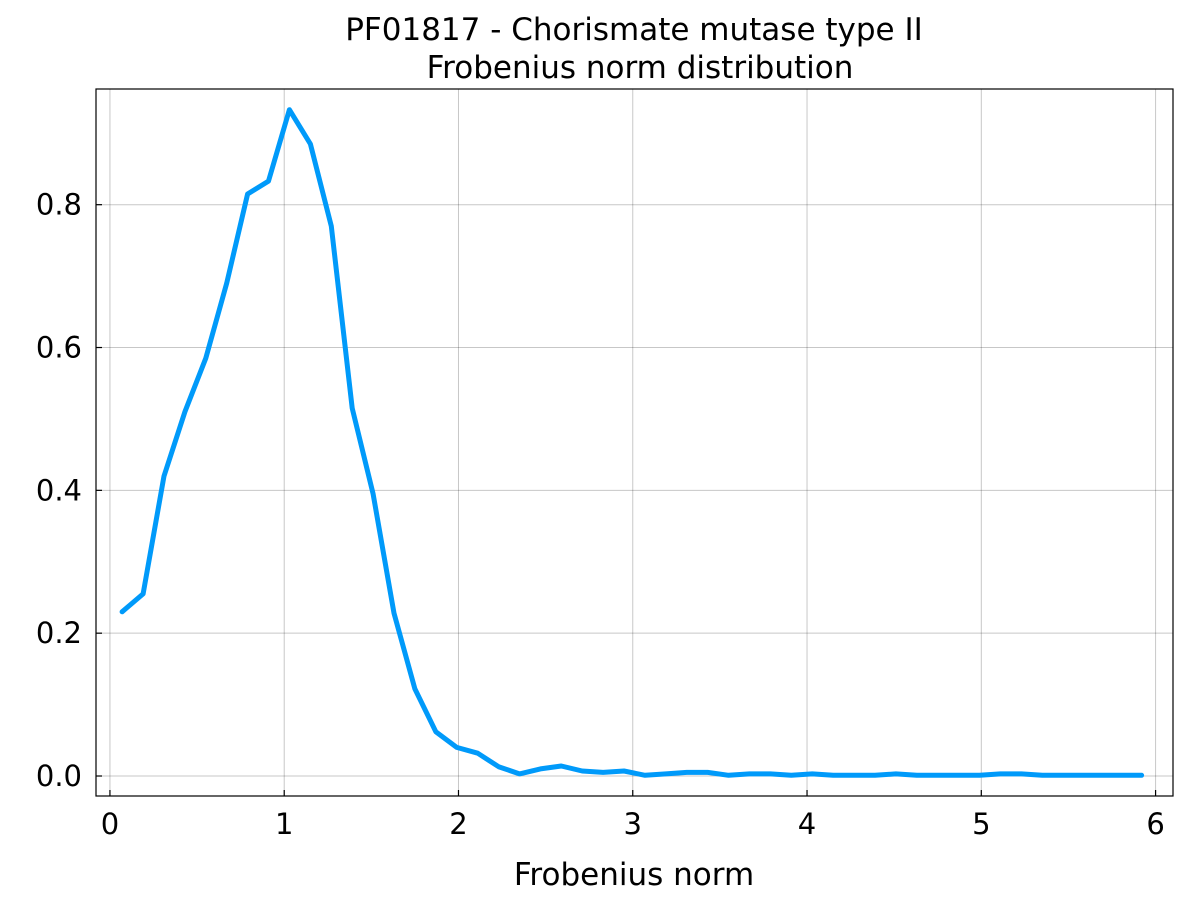 The width and height of the screenshot is (1200, 904). I want to click on y-tick-label: 0.8, so click(59, 205).